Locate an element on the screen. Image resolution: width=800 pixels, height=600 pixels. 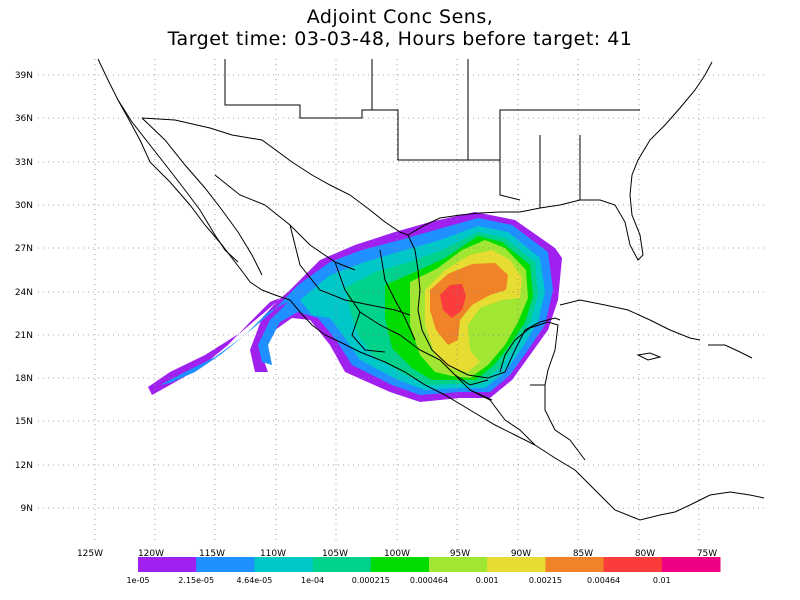
lon-tick: 110W is located at coordinates (273, 554).